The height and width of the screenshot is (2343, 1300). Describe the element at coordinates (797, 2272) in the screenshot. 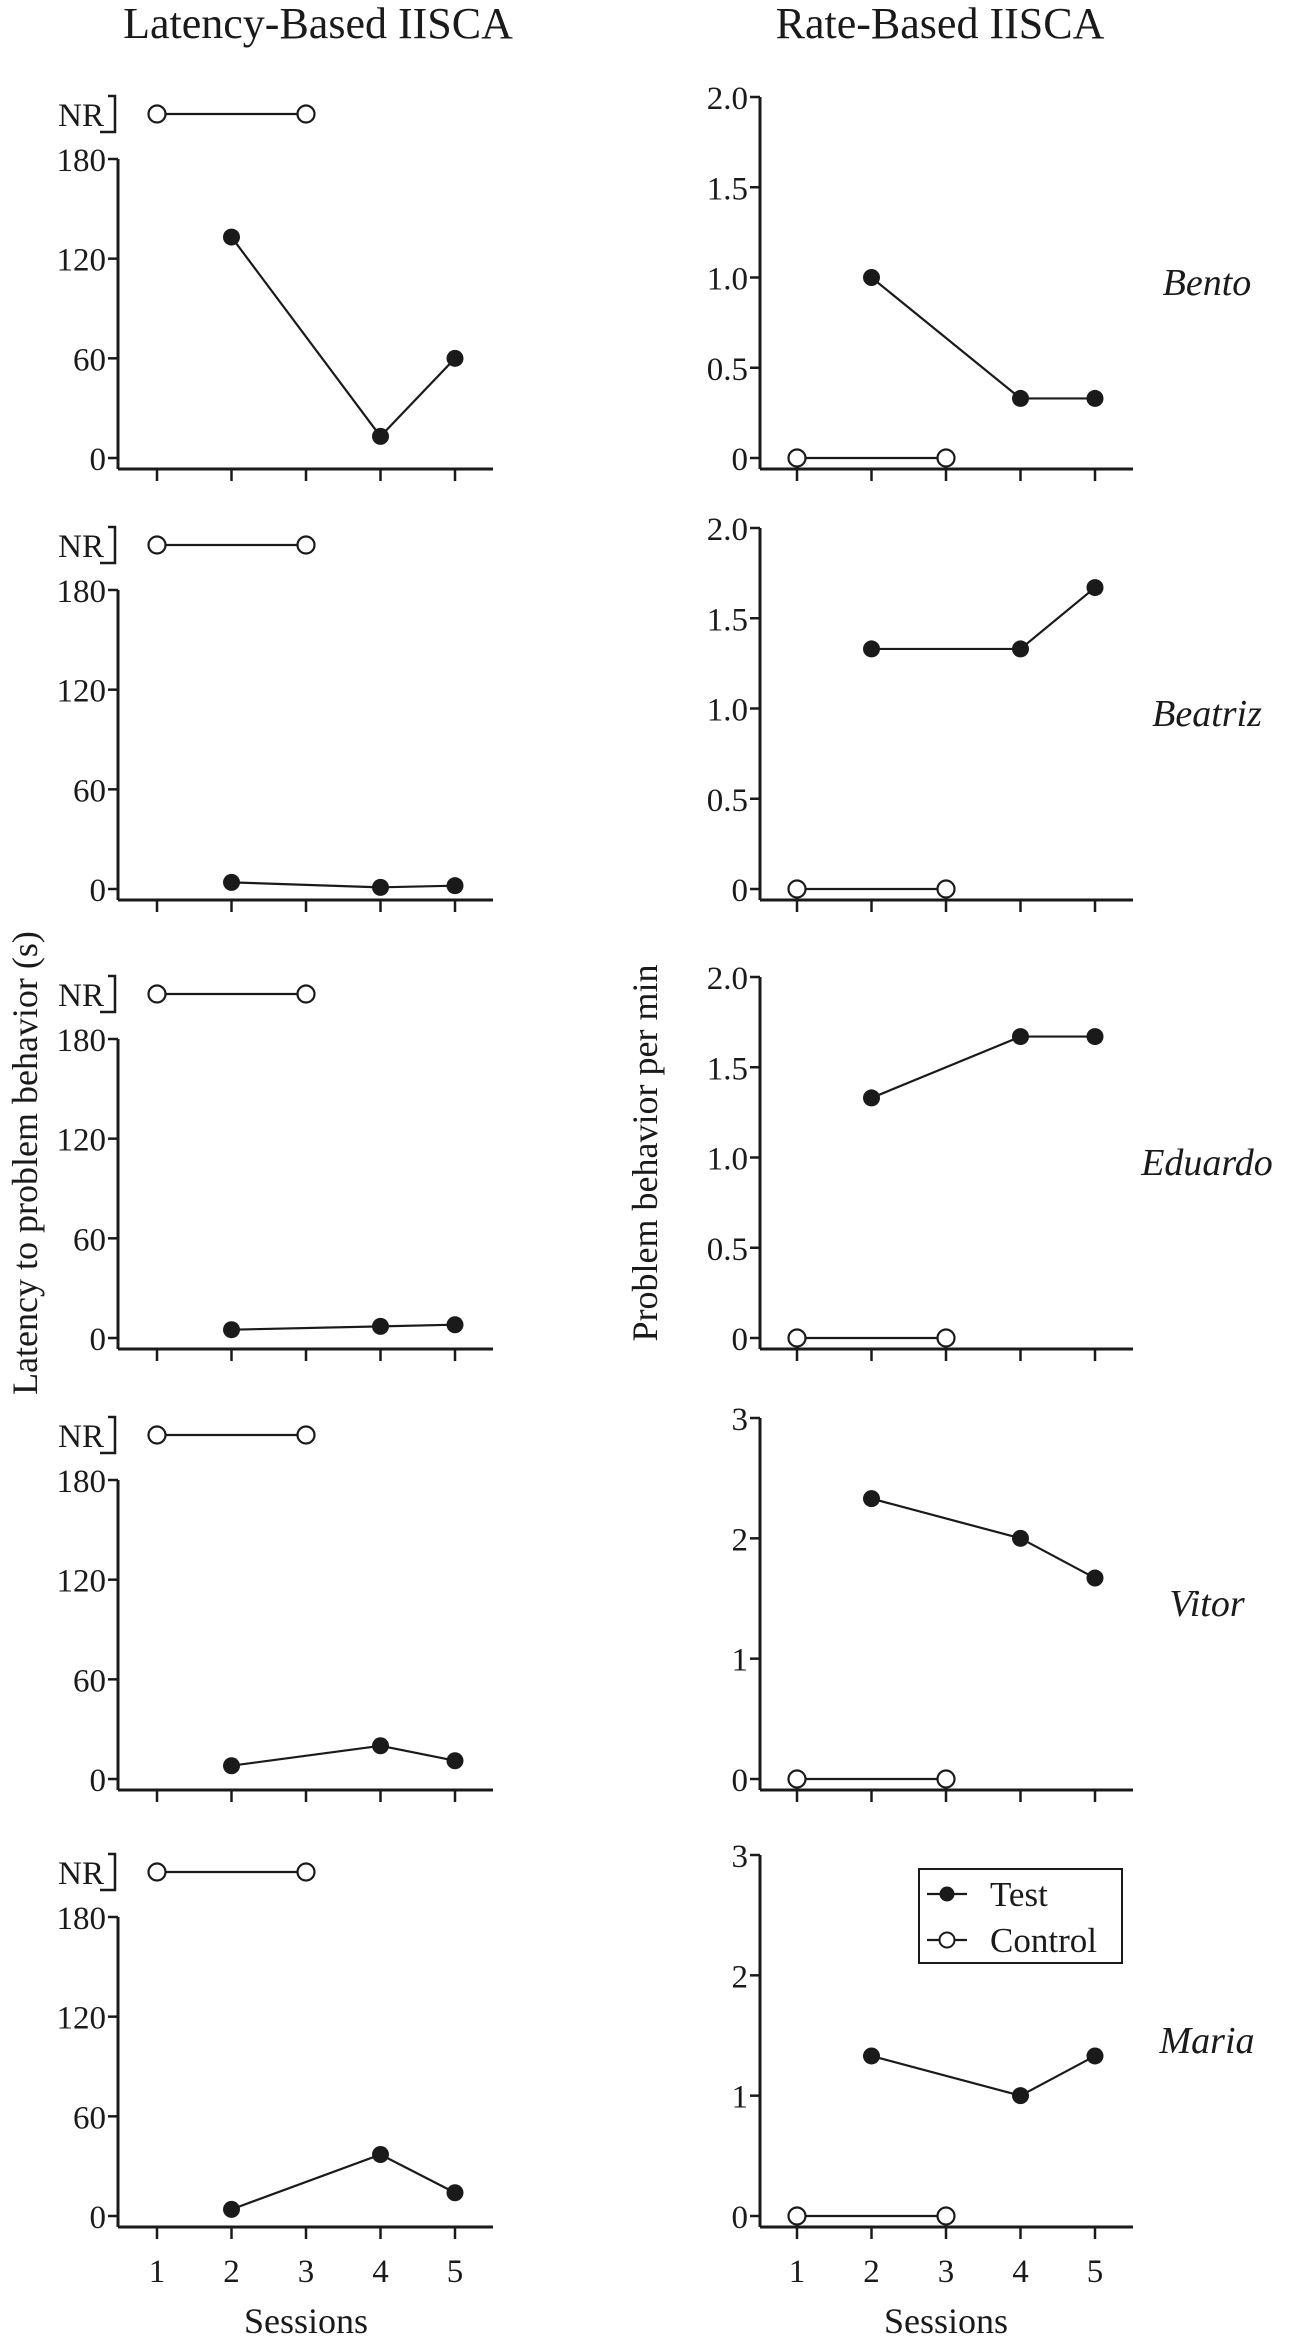

I see `x-tick-label: 1` at that location.